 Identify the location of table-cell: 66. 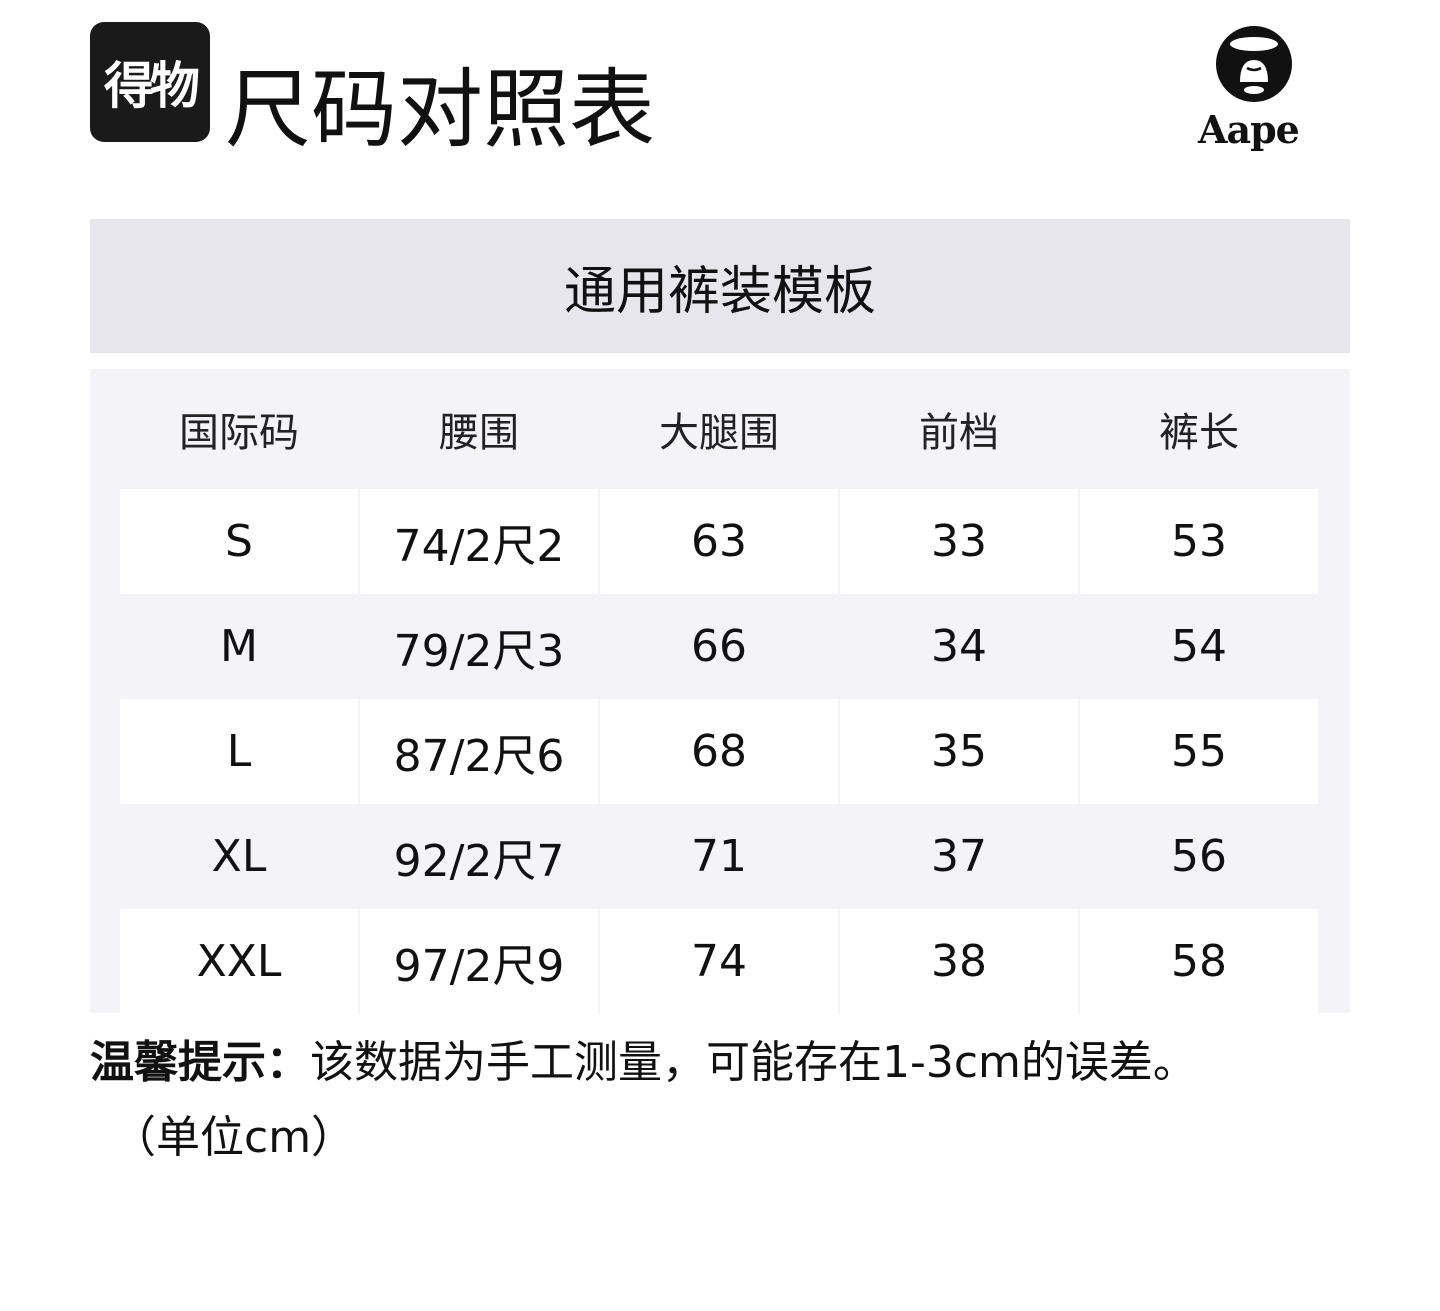
(719, 646).